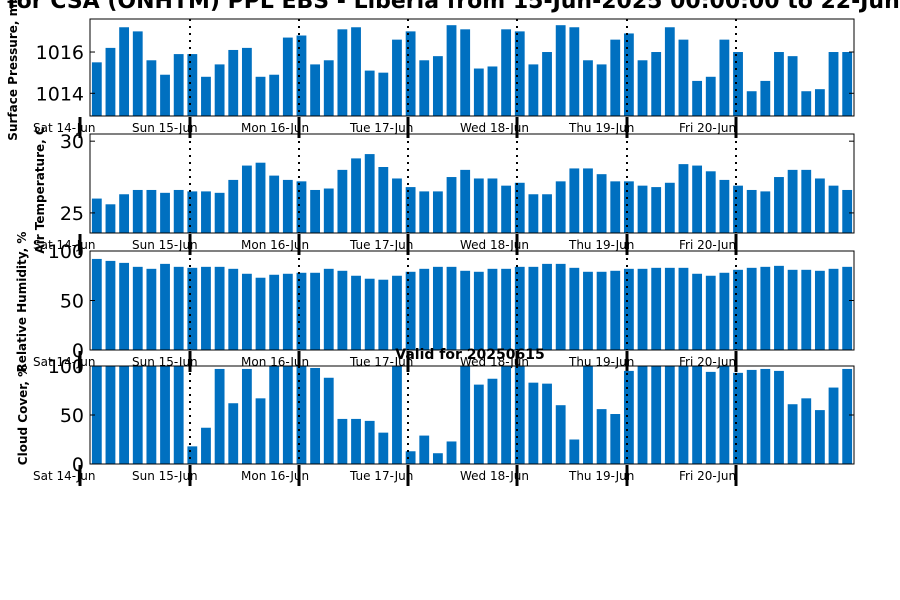  Describe the element at coordinates (601, 128) in the screenshot. I see `xtick-label: Thu 19-Jun` at that location.